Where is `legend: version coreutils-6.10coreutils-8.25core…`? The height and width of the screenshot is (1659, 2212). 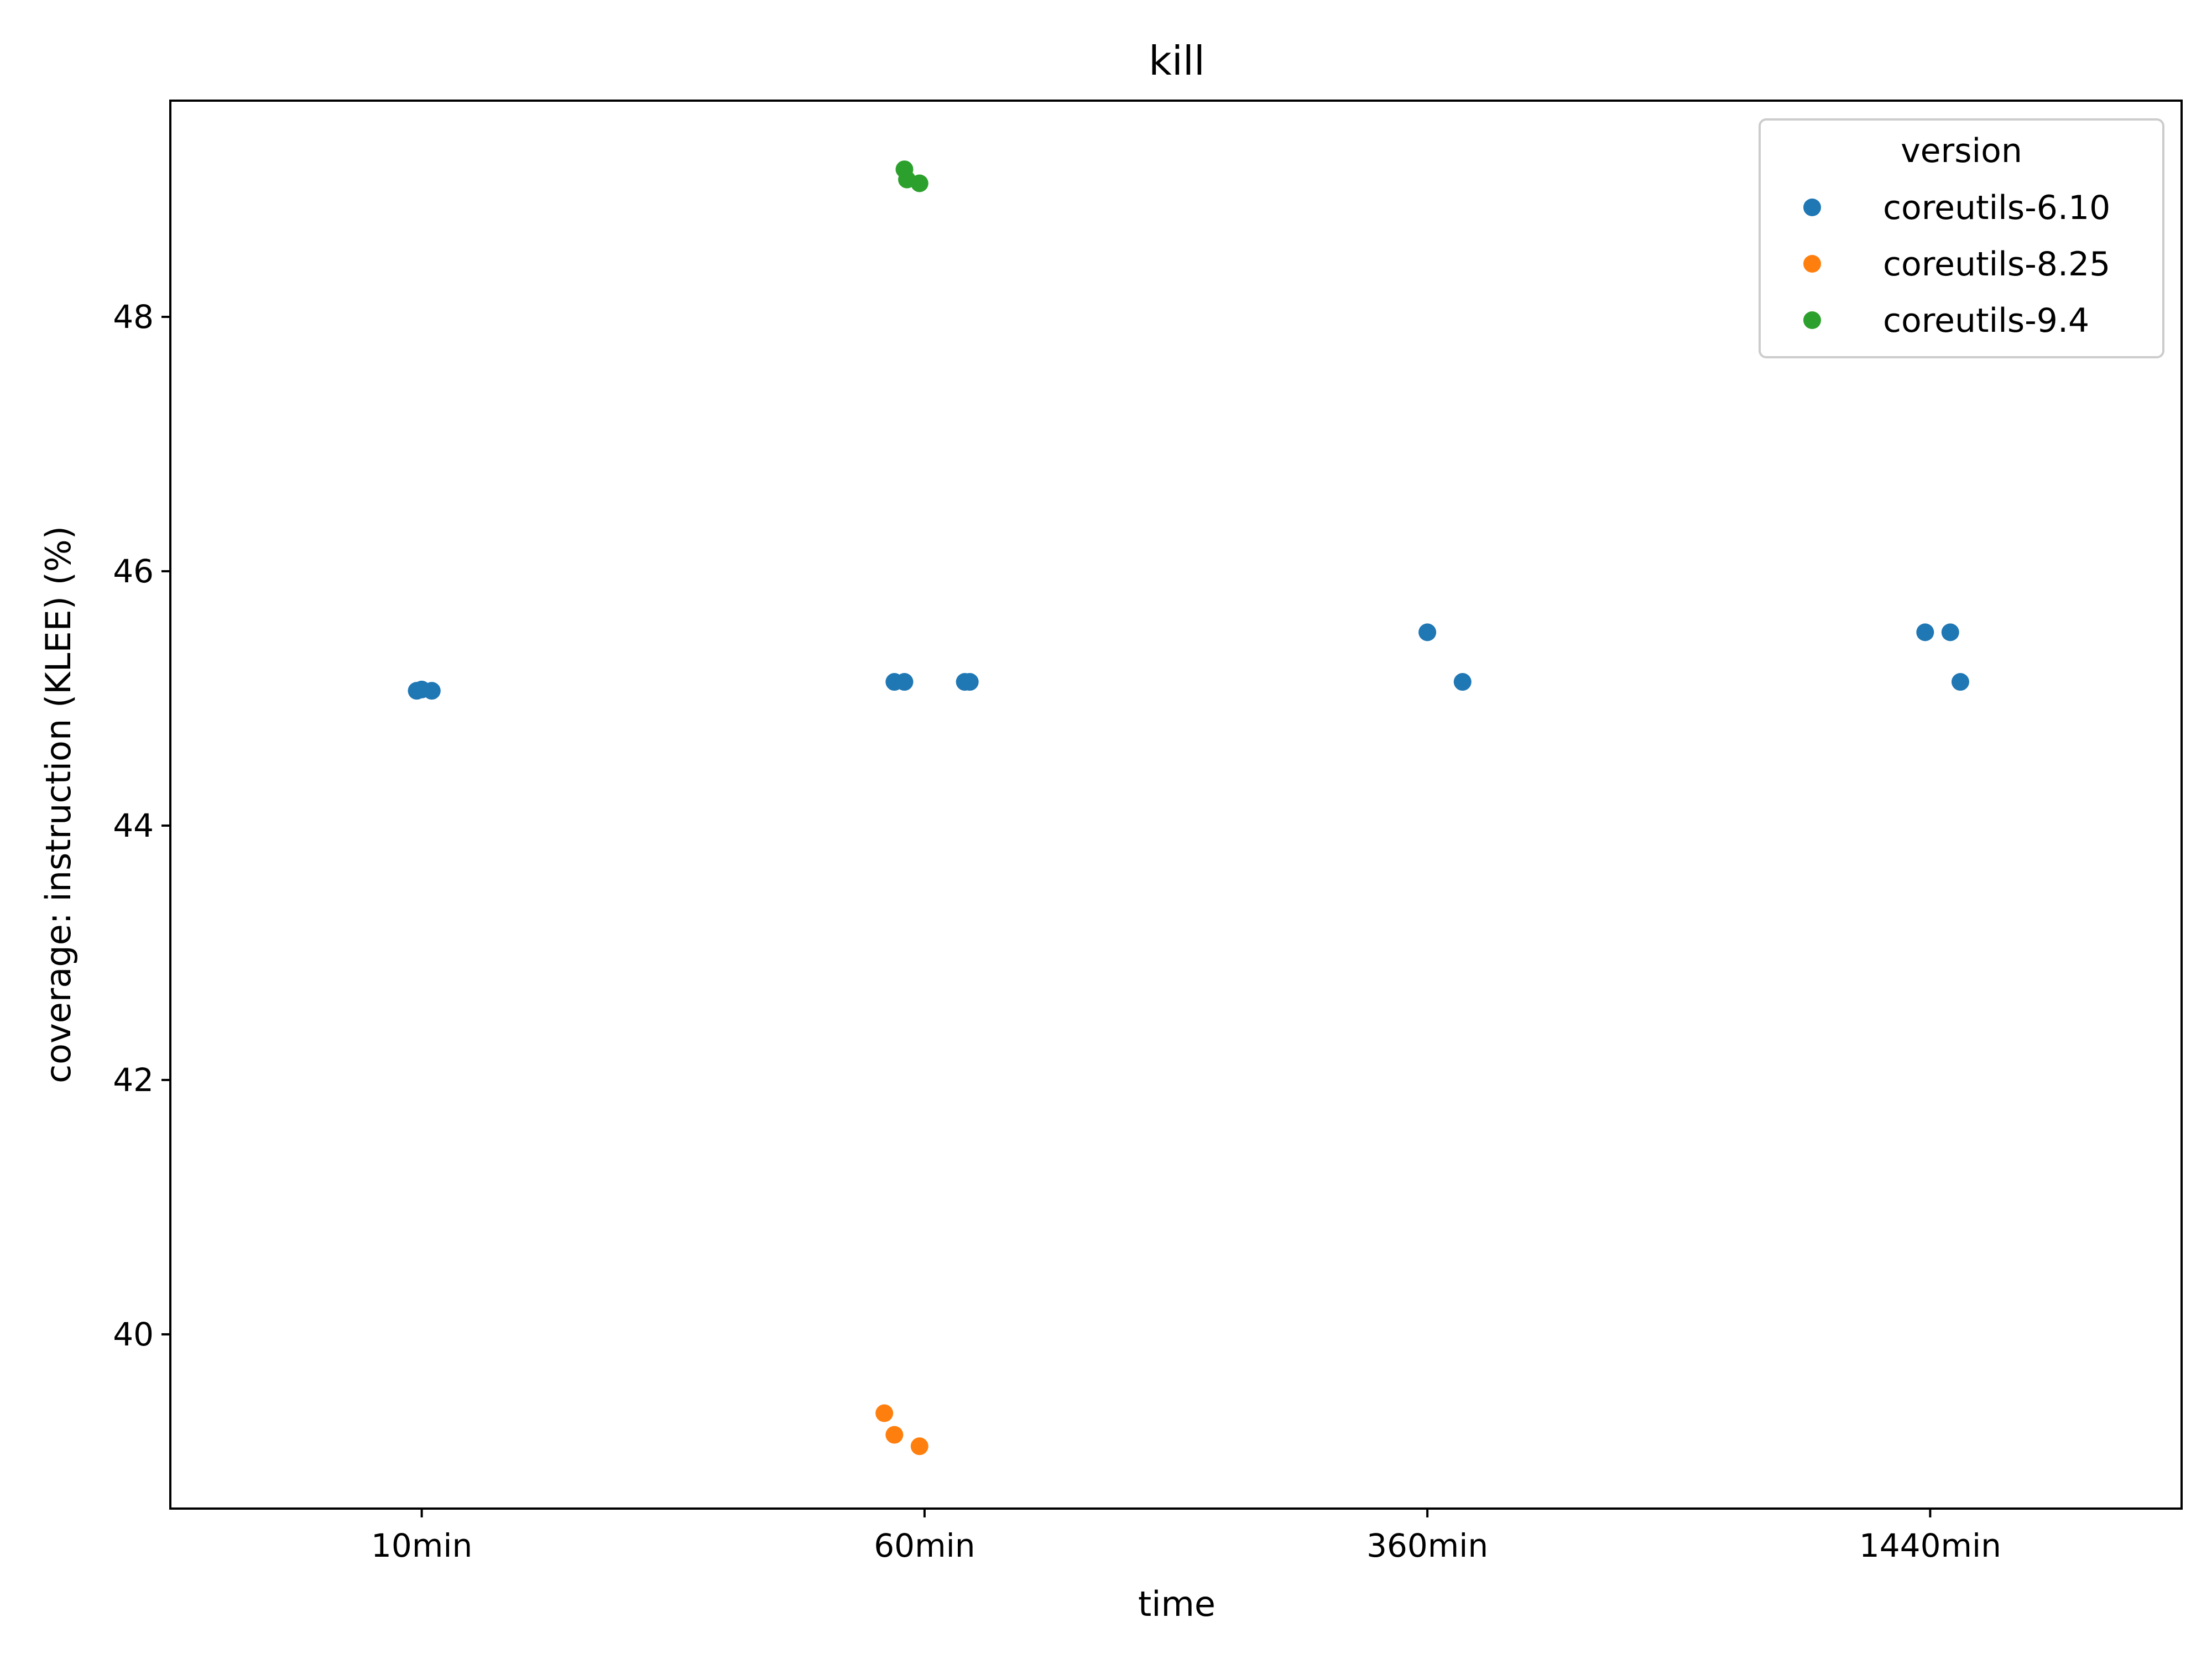
legend: version coreutils-6.10coreutils-8.25core… is located at coordinates (1962, 238).